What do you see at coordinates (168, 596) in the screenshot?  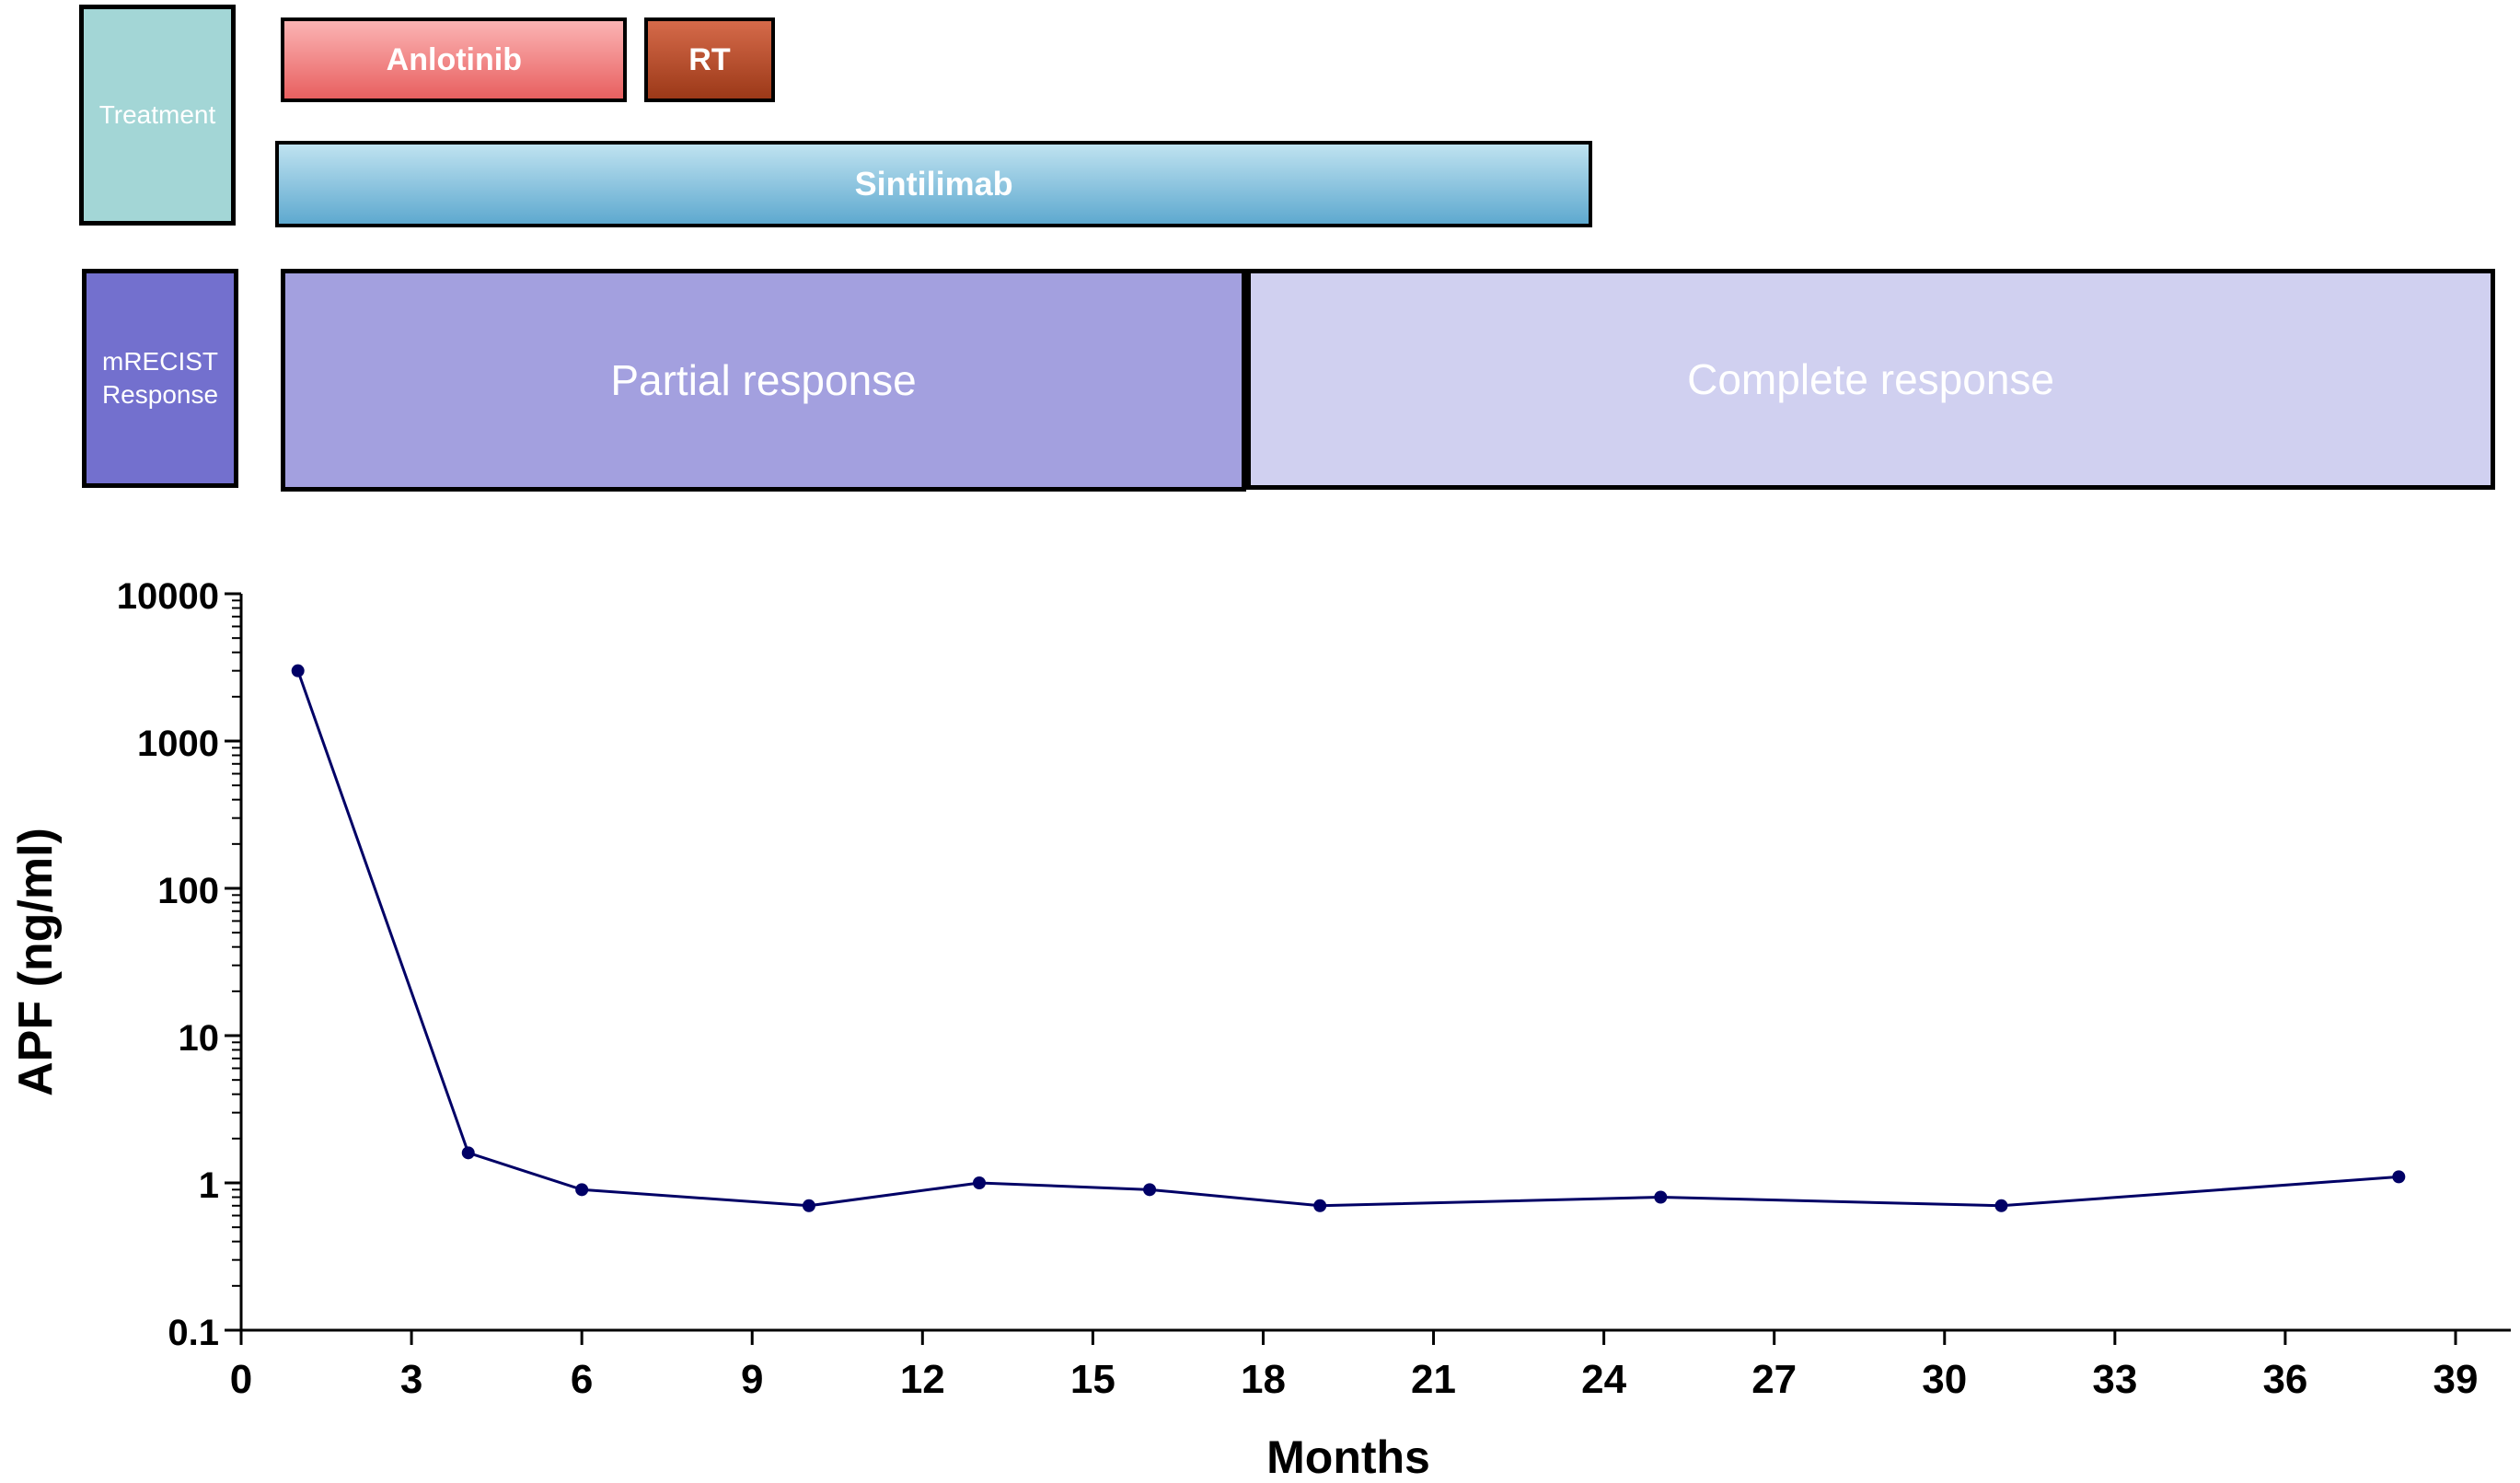 I see `y-tick-label: 10000` at bounding box center [168, 596].